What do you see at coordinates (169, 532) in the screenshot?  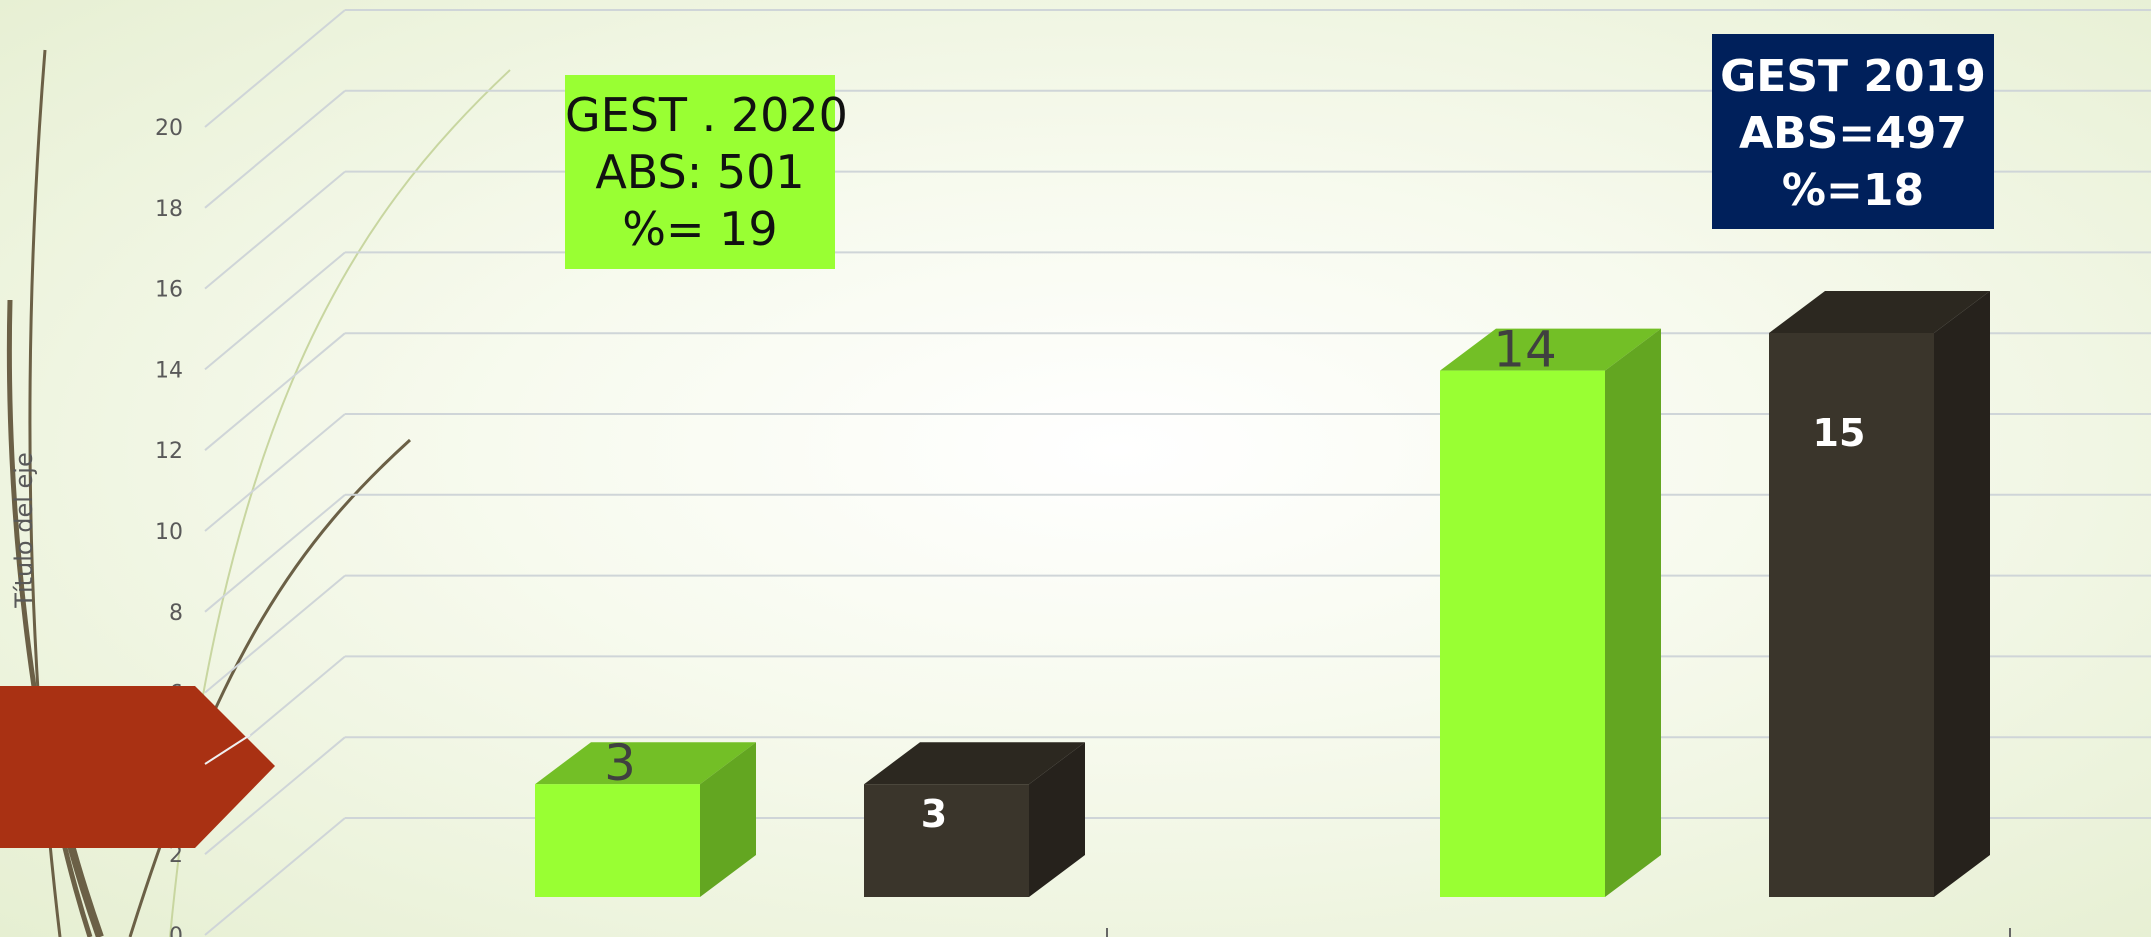 I see `y-tick-label: 10` at bounding box center [169, 532].